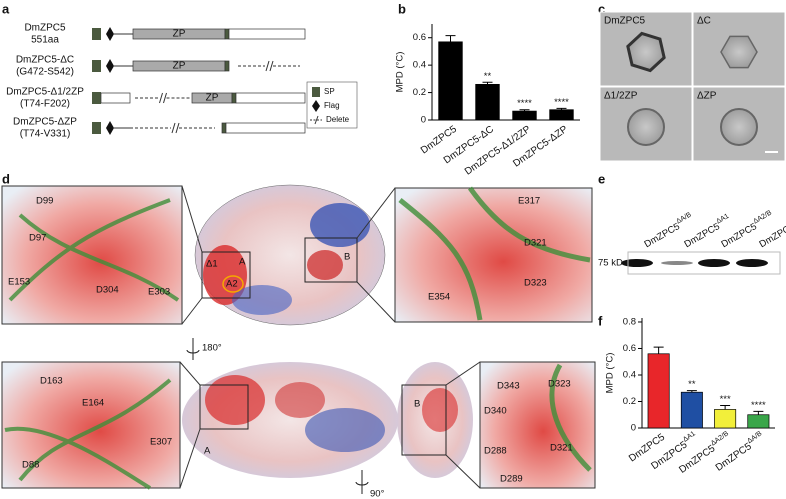 Image resolution: width=786 pixels, height=499 pixels. Describe the element at coordinates (377, 494) in the screenshot. I see `structure-label: 90°` at that location.